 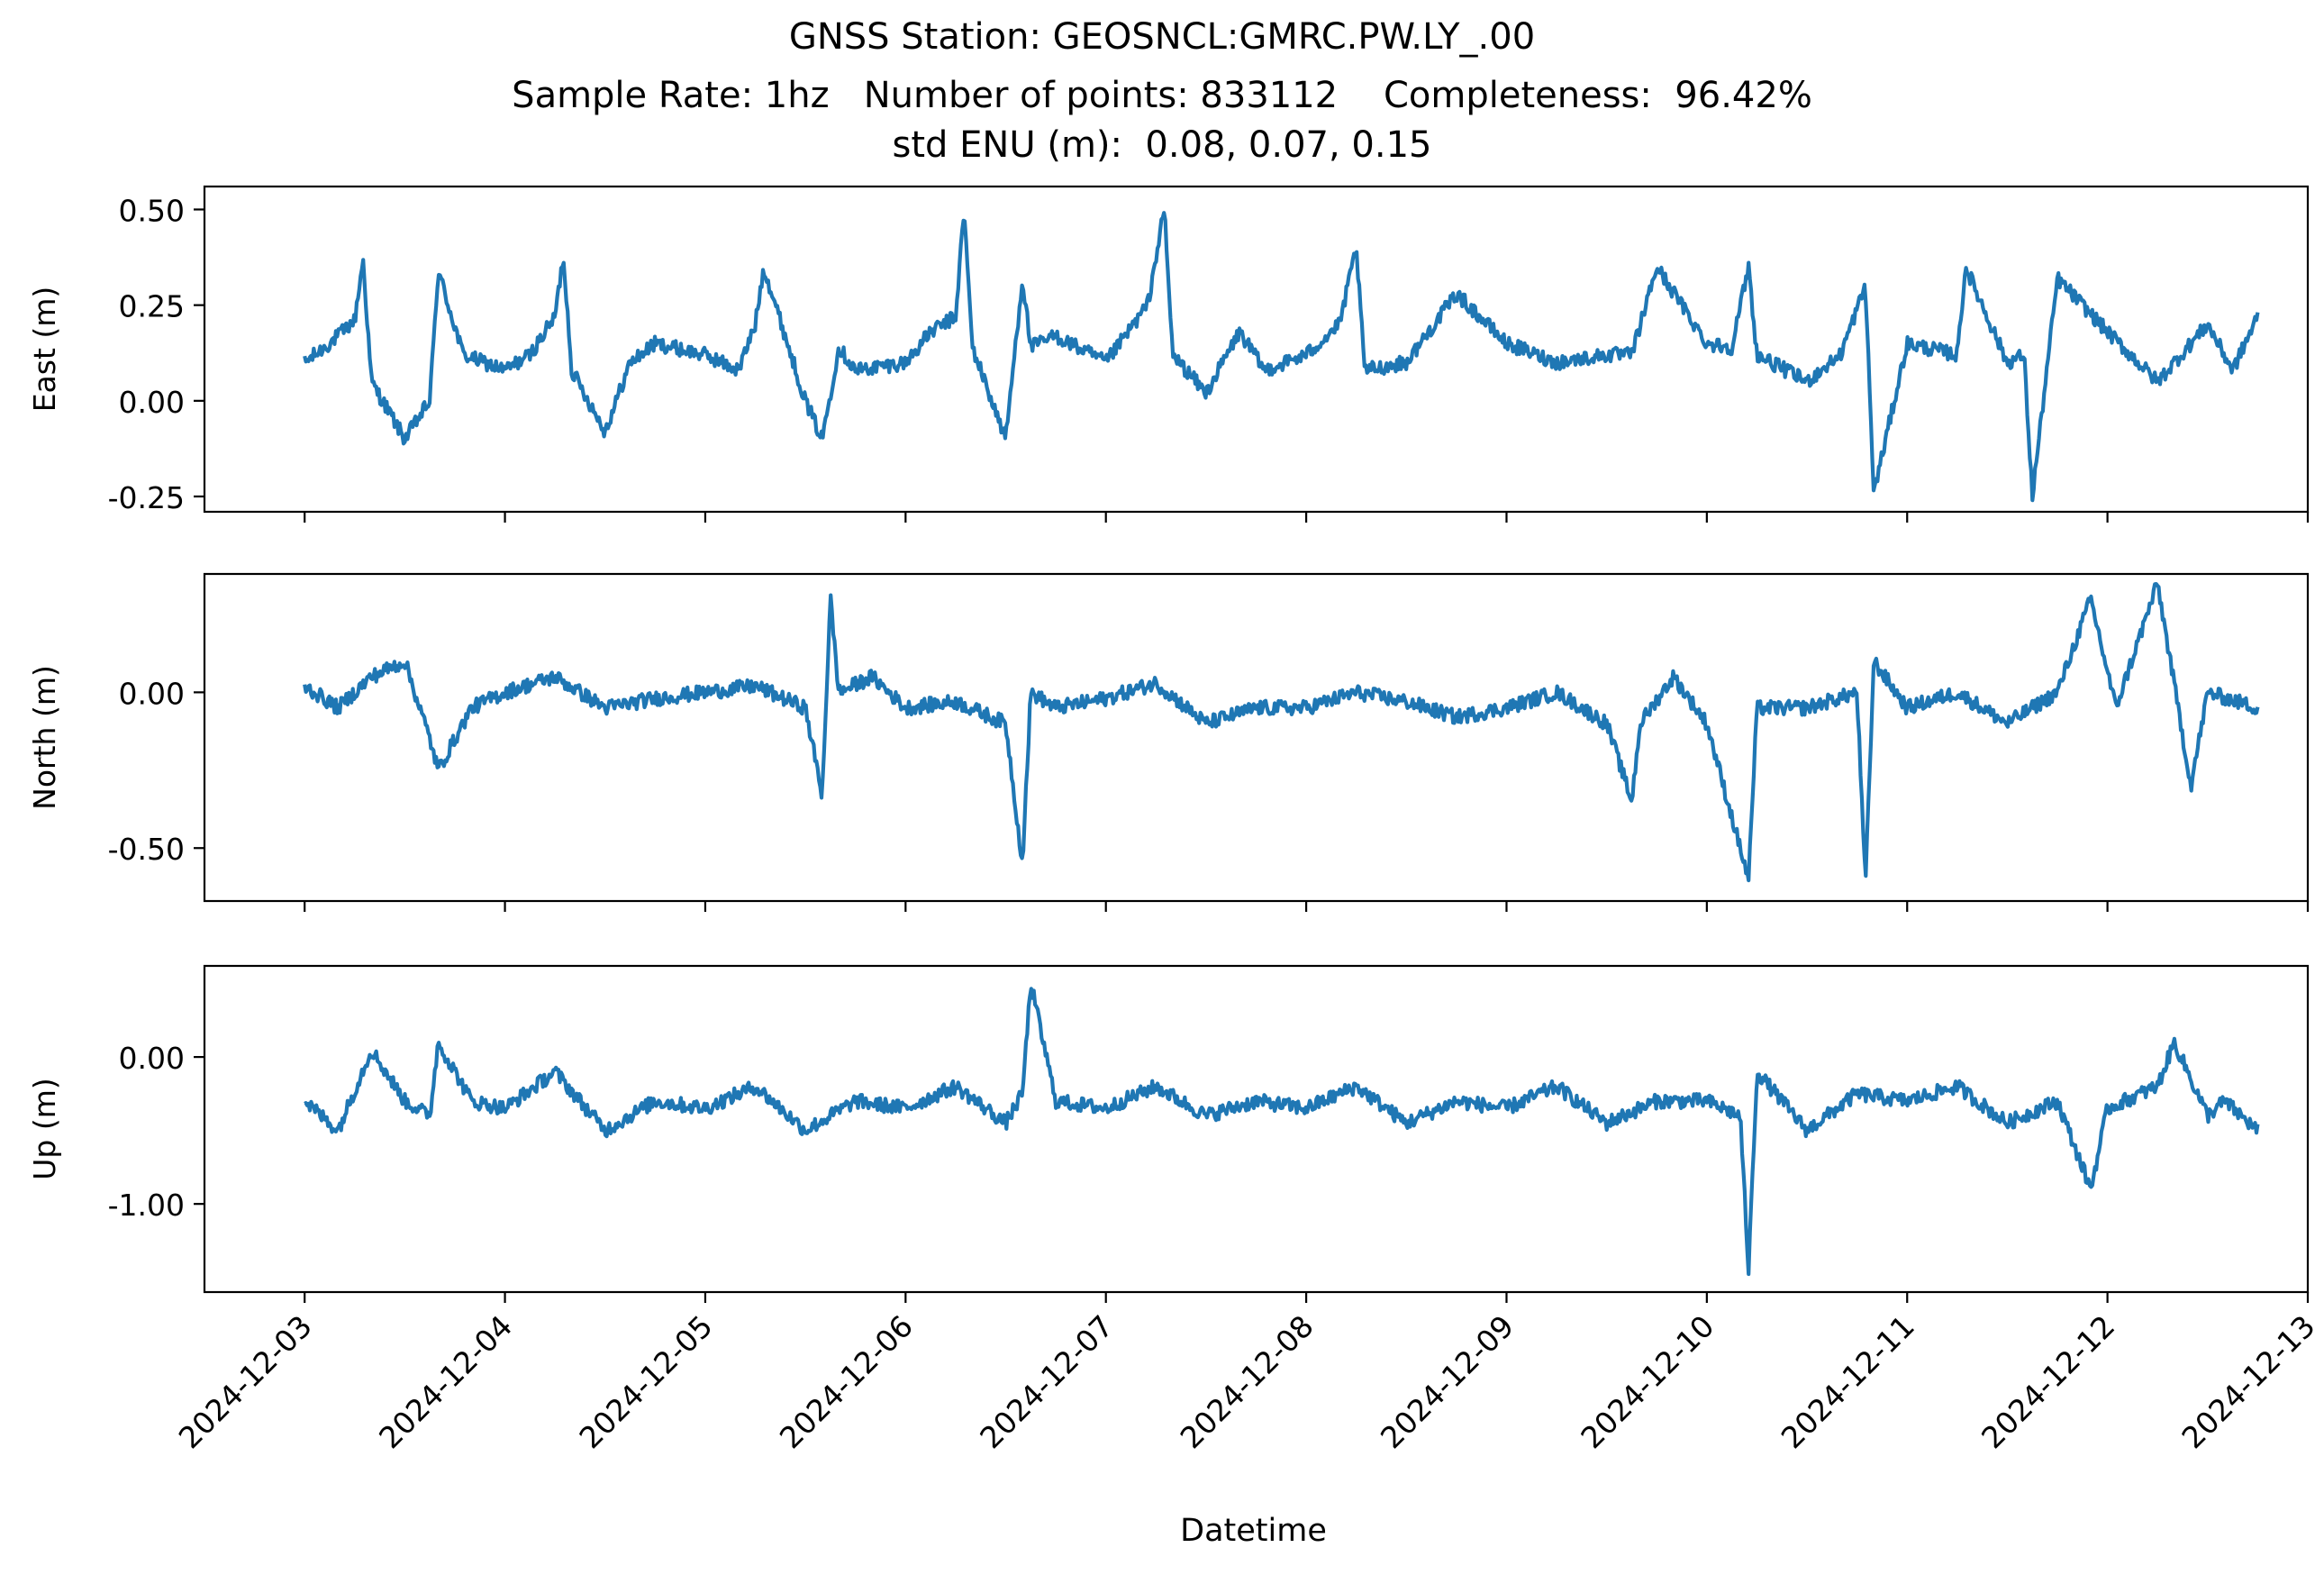 I want to click on y-tick-label: 0.25, so click(x=152, y=306).